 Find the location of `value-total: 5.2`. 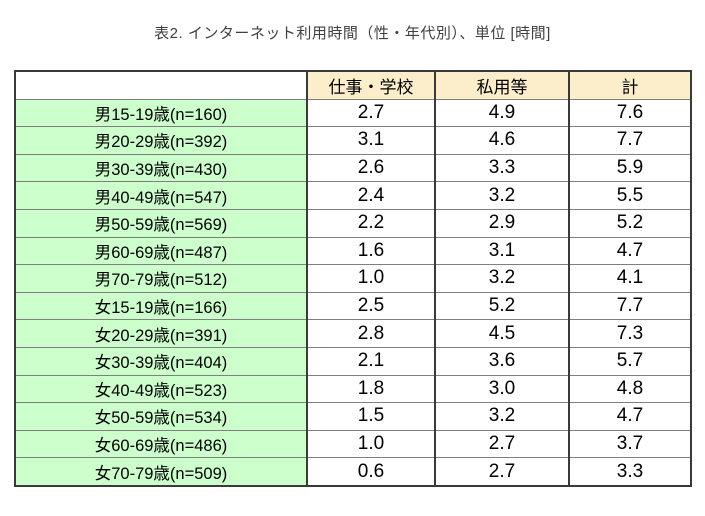

value-total: 5.2 is located at coordinates (630, 223).